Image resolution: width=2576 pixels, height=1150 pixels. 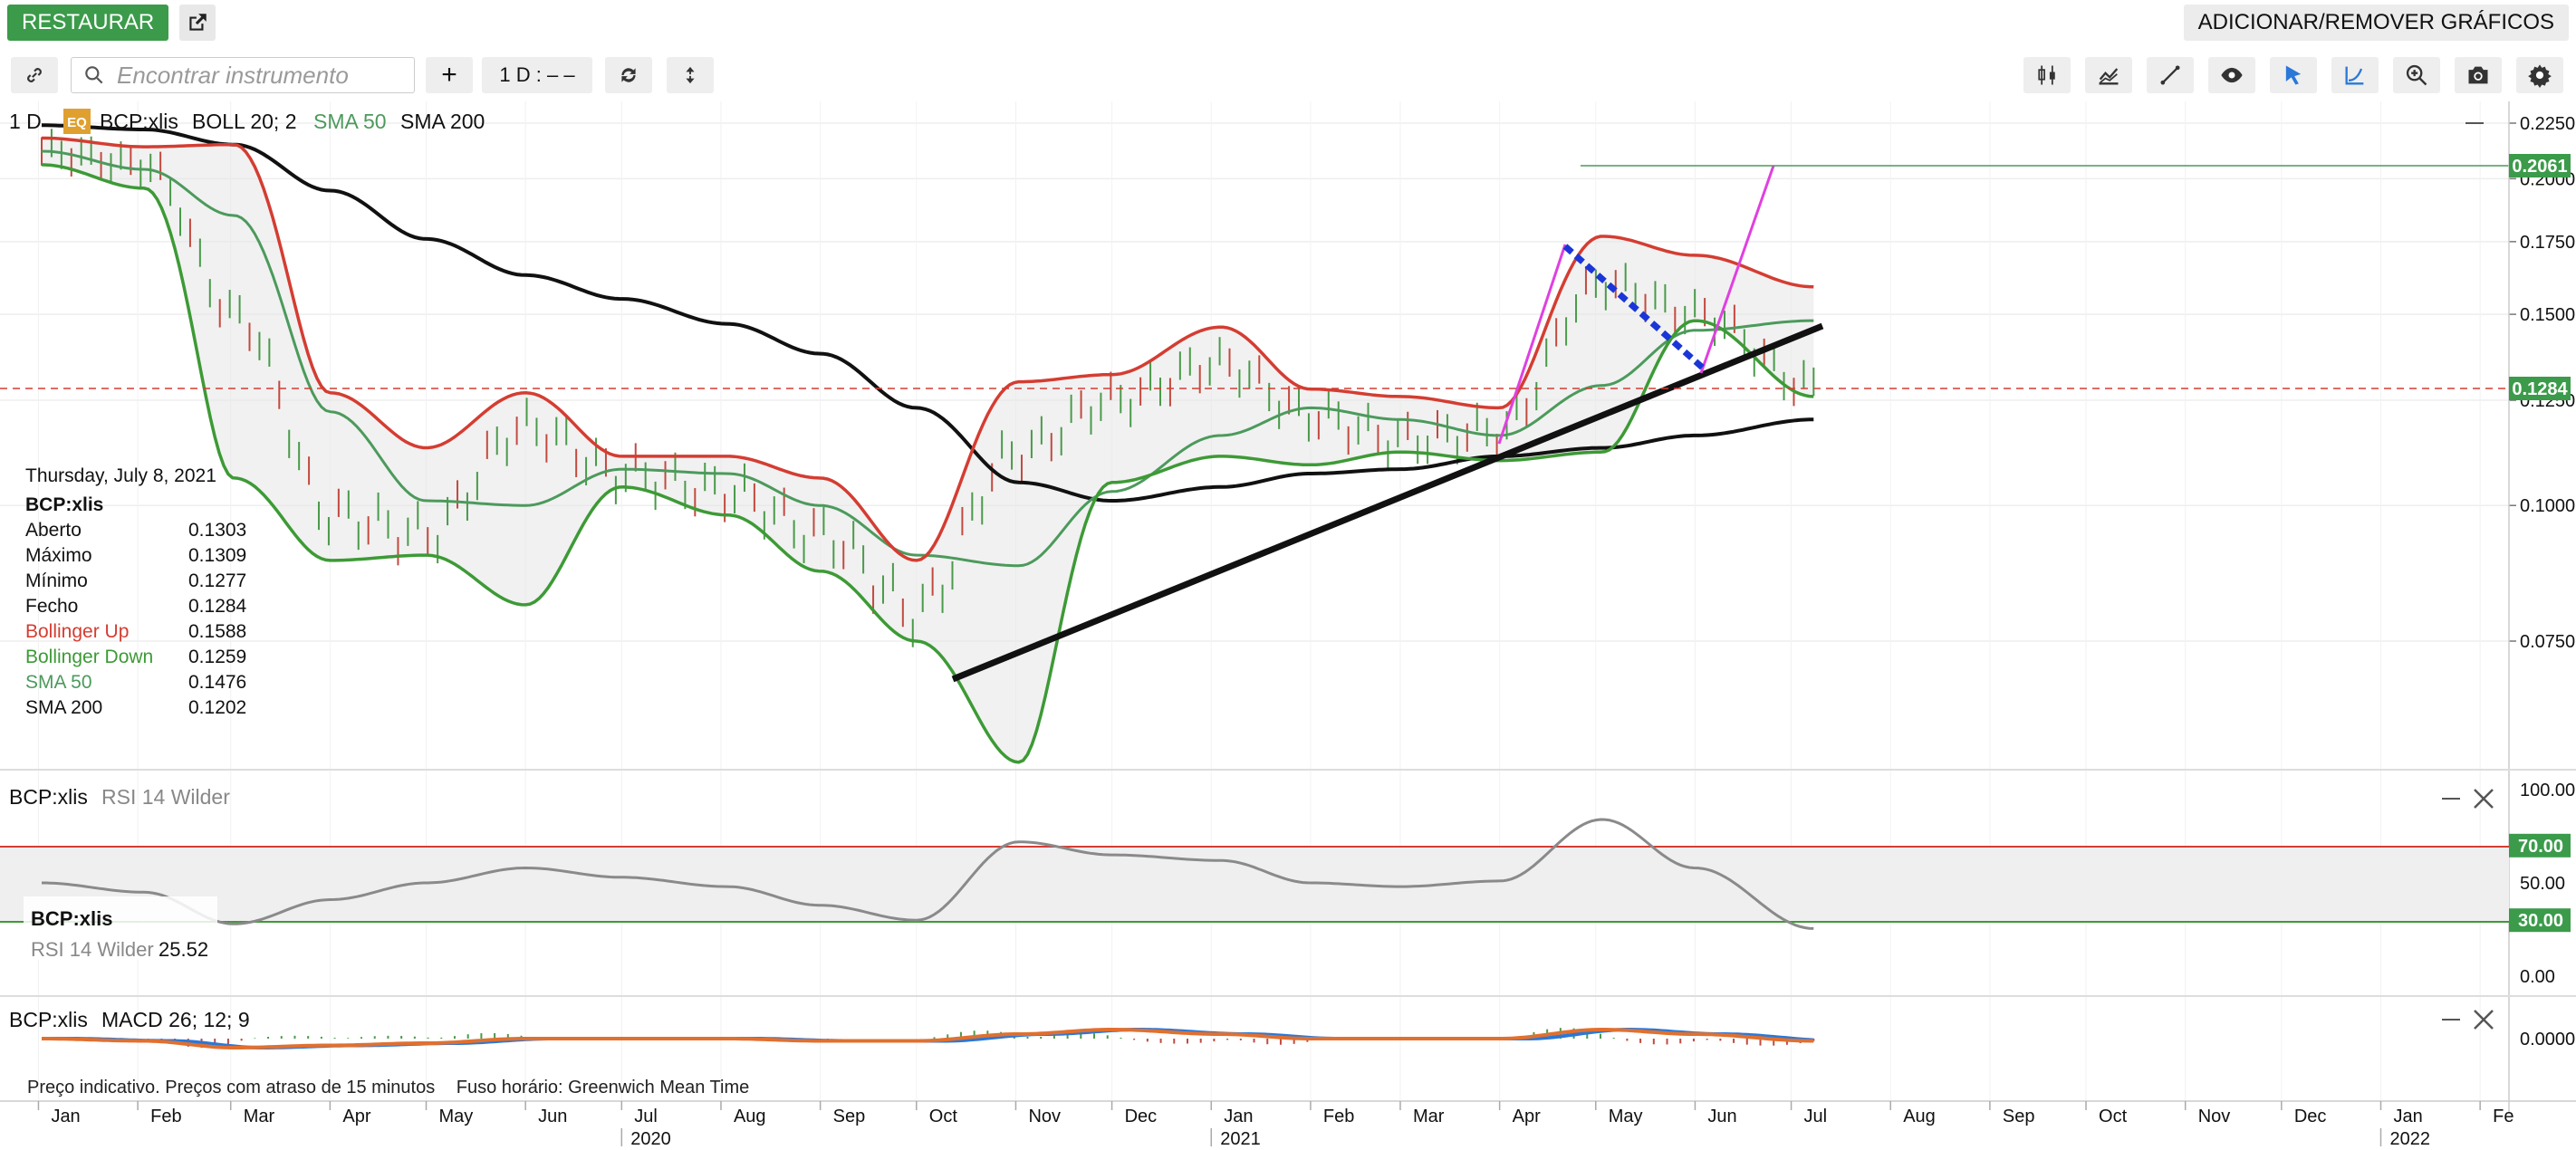 I want to click on rsi-tick-label: 50.00, so click(x=2542, y=884).